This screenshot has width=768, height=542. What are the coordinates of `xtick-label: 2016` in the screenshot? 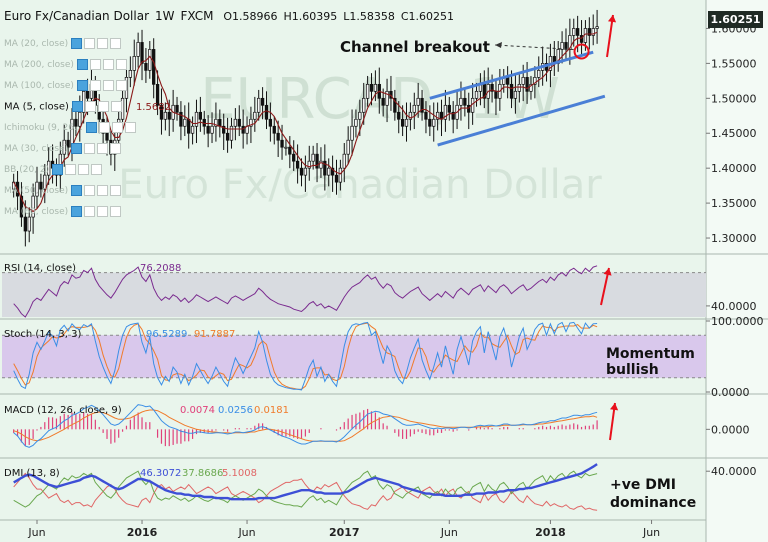 It's located at (142, 532).